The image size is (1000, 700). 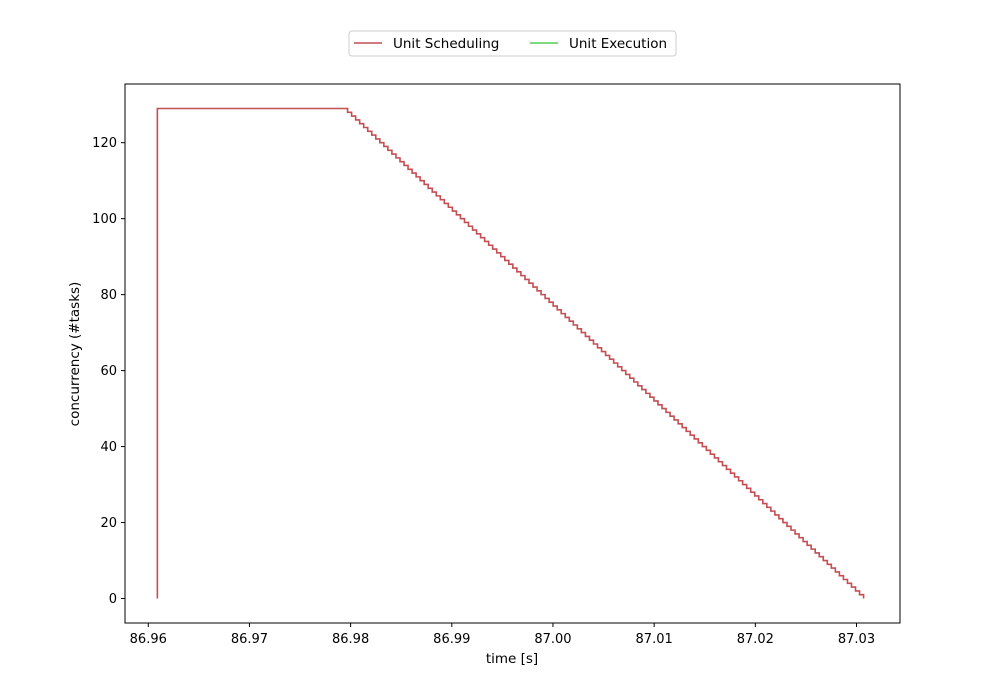 What do you see at coordinates (148, 639) in the screenshot?
I see `x-tick-label: 86.96` at bounding box center [148, 639].